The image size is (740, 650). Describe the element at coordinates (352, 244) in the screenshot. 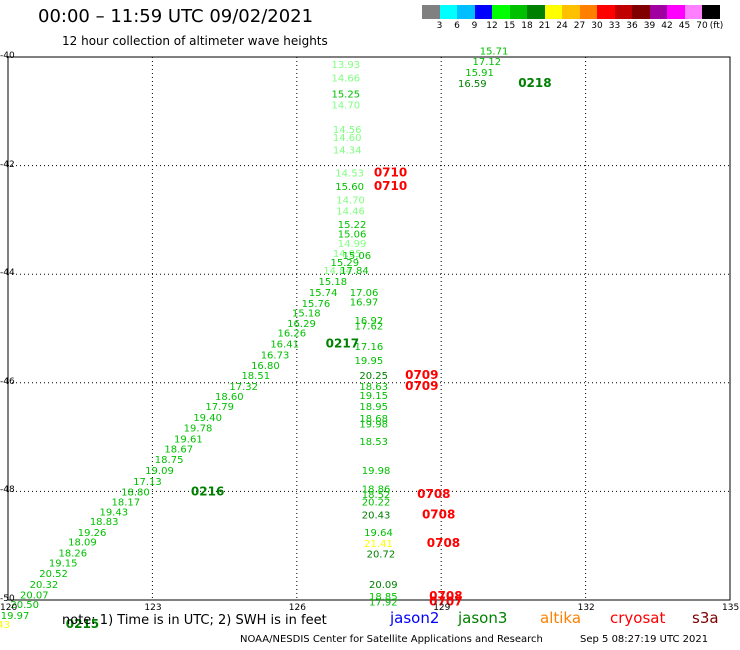

I see `wave-height-label: 14.99` at that location.